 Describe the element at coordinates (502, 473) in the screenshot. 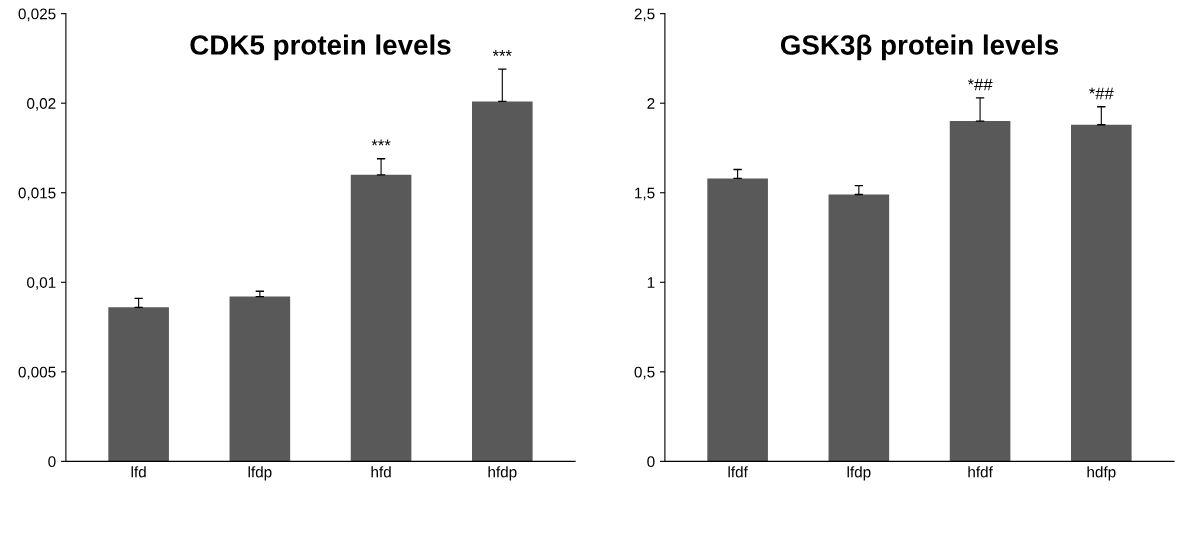

I see `x-tick-label: hfdp` at that location.